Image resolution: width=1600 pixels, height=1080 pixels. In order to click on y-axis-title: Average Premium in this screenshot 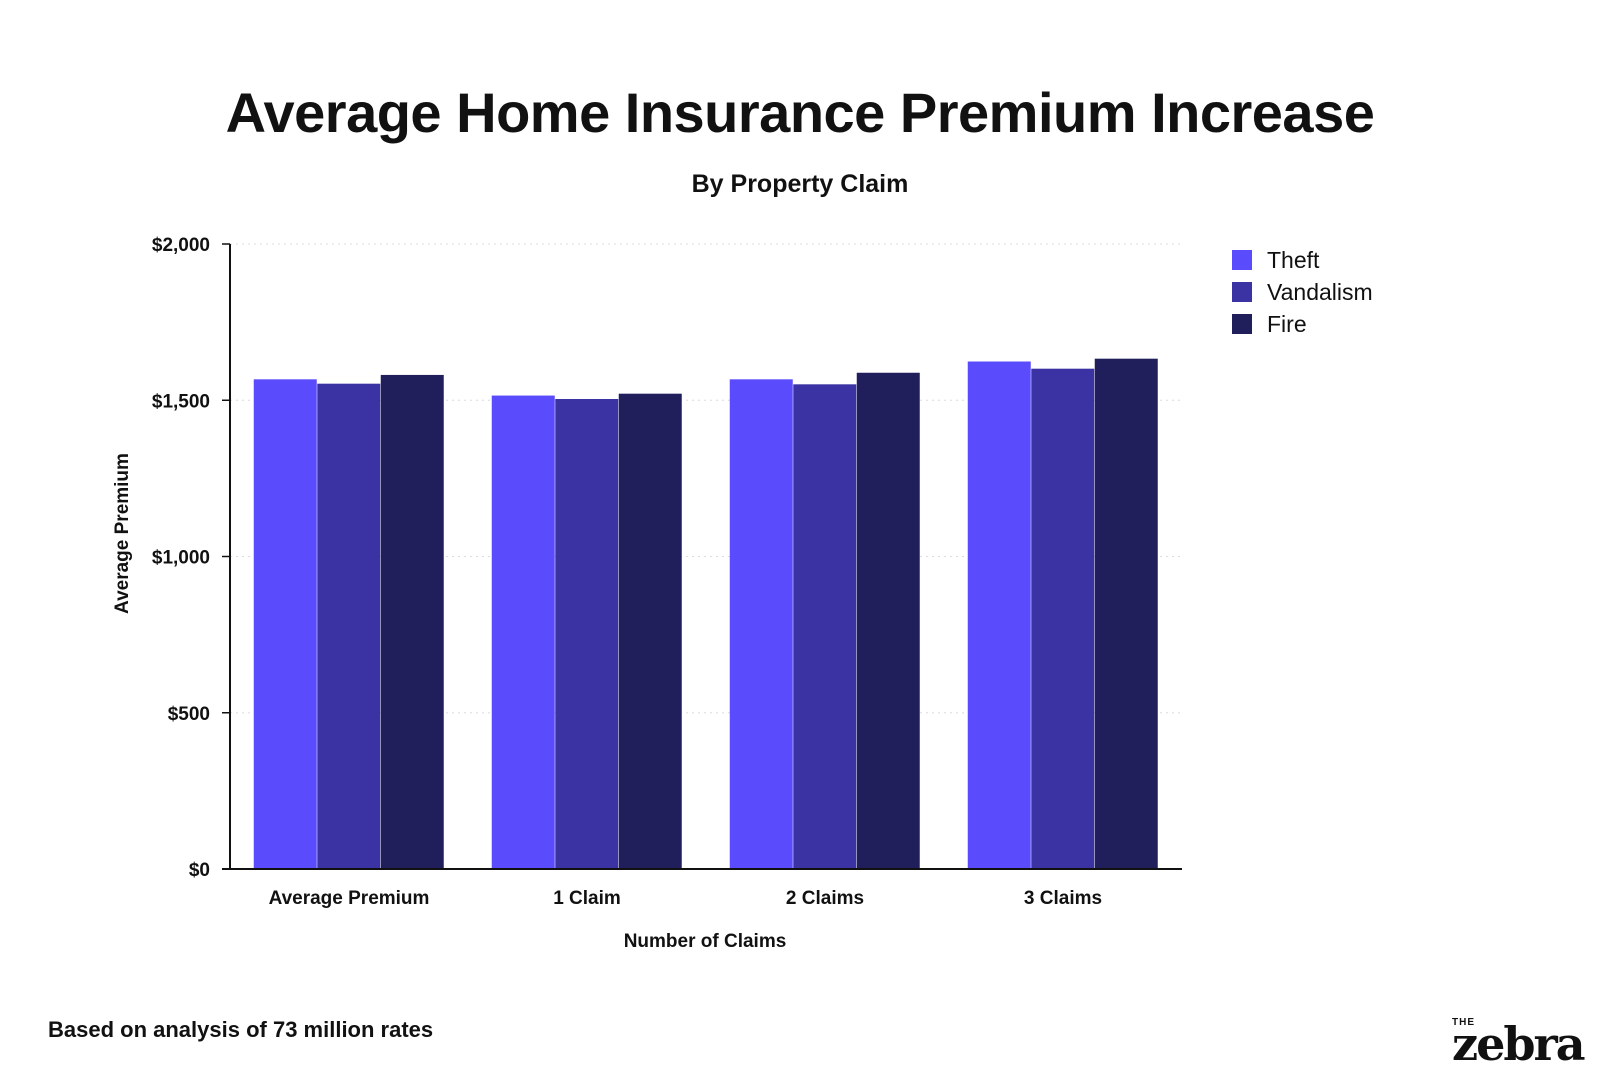, I will do `click(122, 533)`.